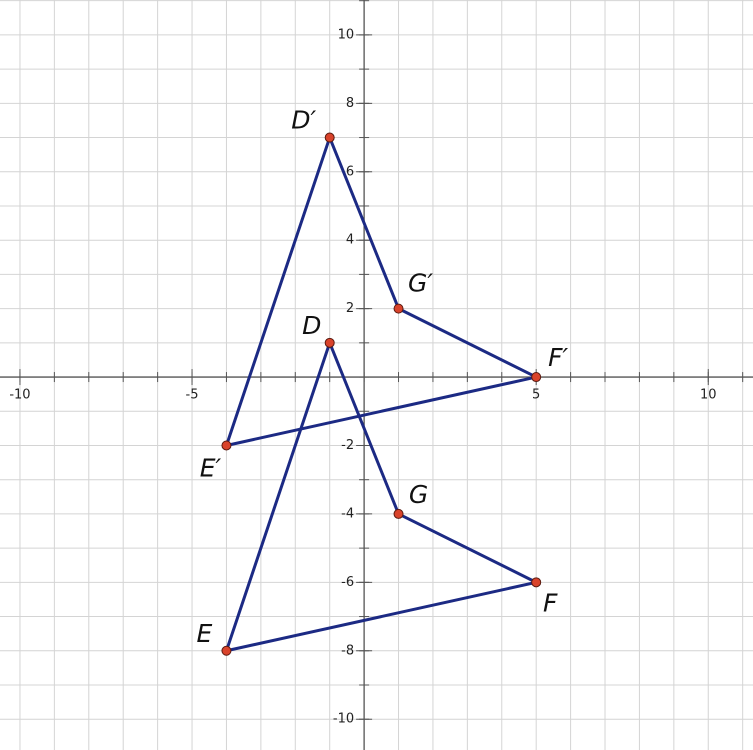  I want to click on vertex-label: F, so click(550, 602).